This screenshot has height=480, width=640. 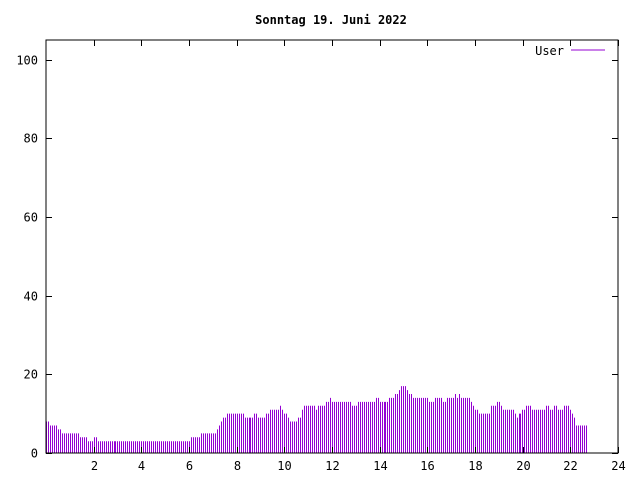 What do you see at coordinates (34, 454) in the screenshot?
I see `y-tick-label: 0` at bounding box center [34, 454].